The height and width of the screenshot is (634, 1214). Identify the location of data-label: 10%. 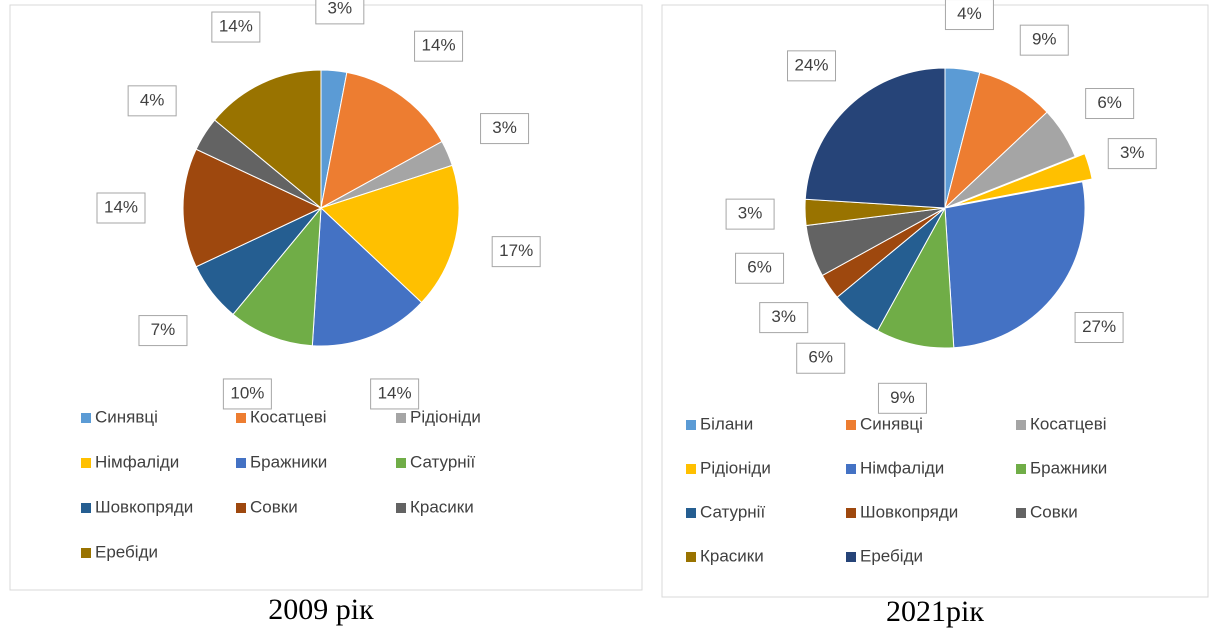
(247, 392).